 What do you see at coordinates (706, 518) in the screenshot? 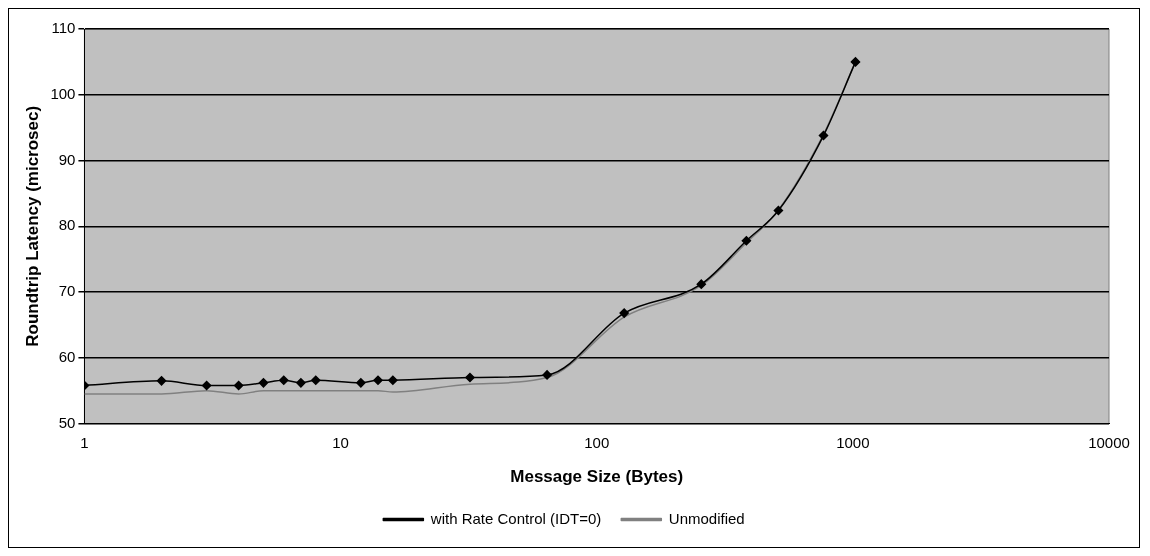
I see `legend-label: Unmodified` at bounding box center [706, 518].